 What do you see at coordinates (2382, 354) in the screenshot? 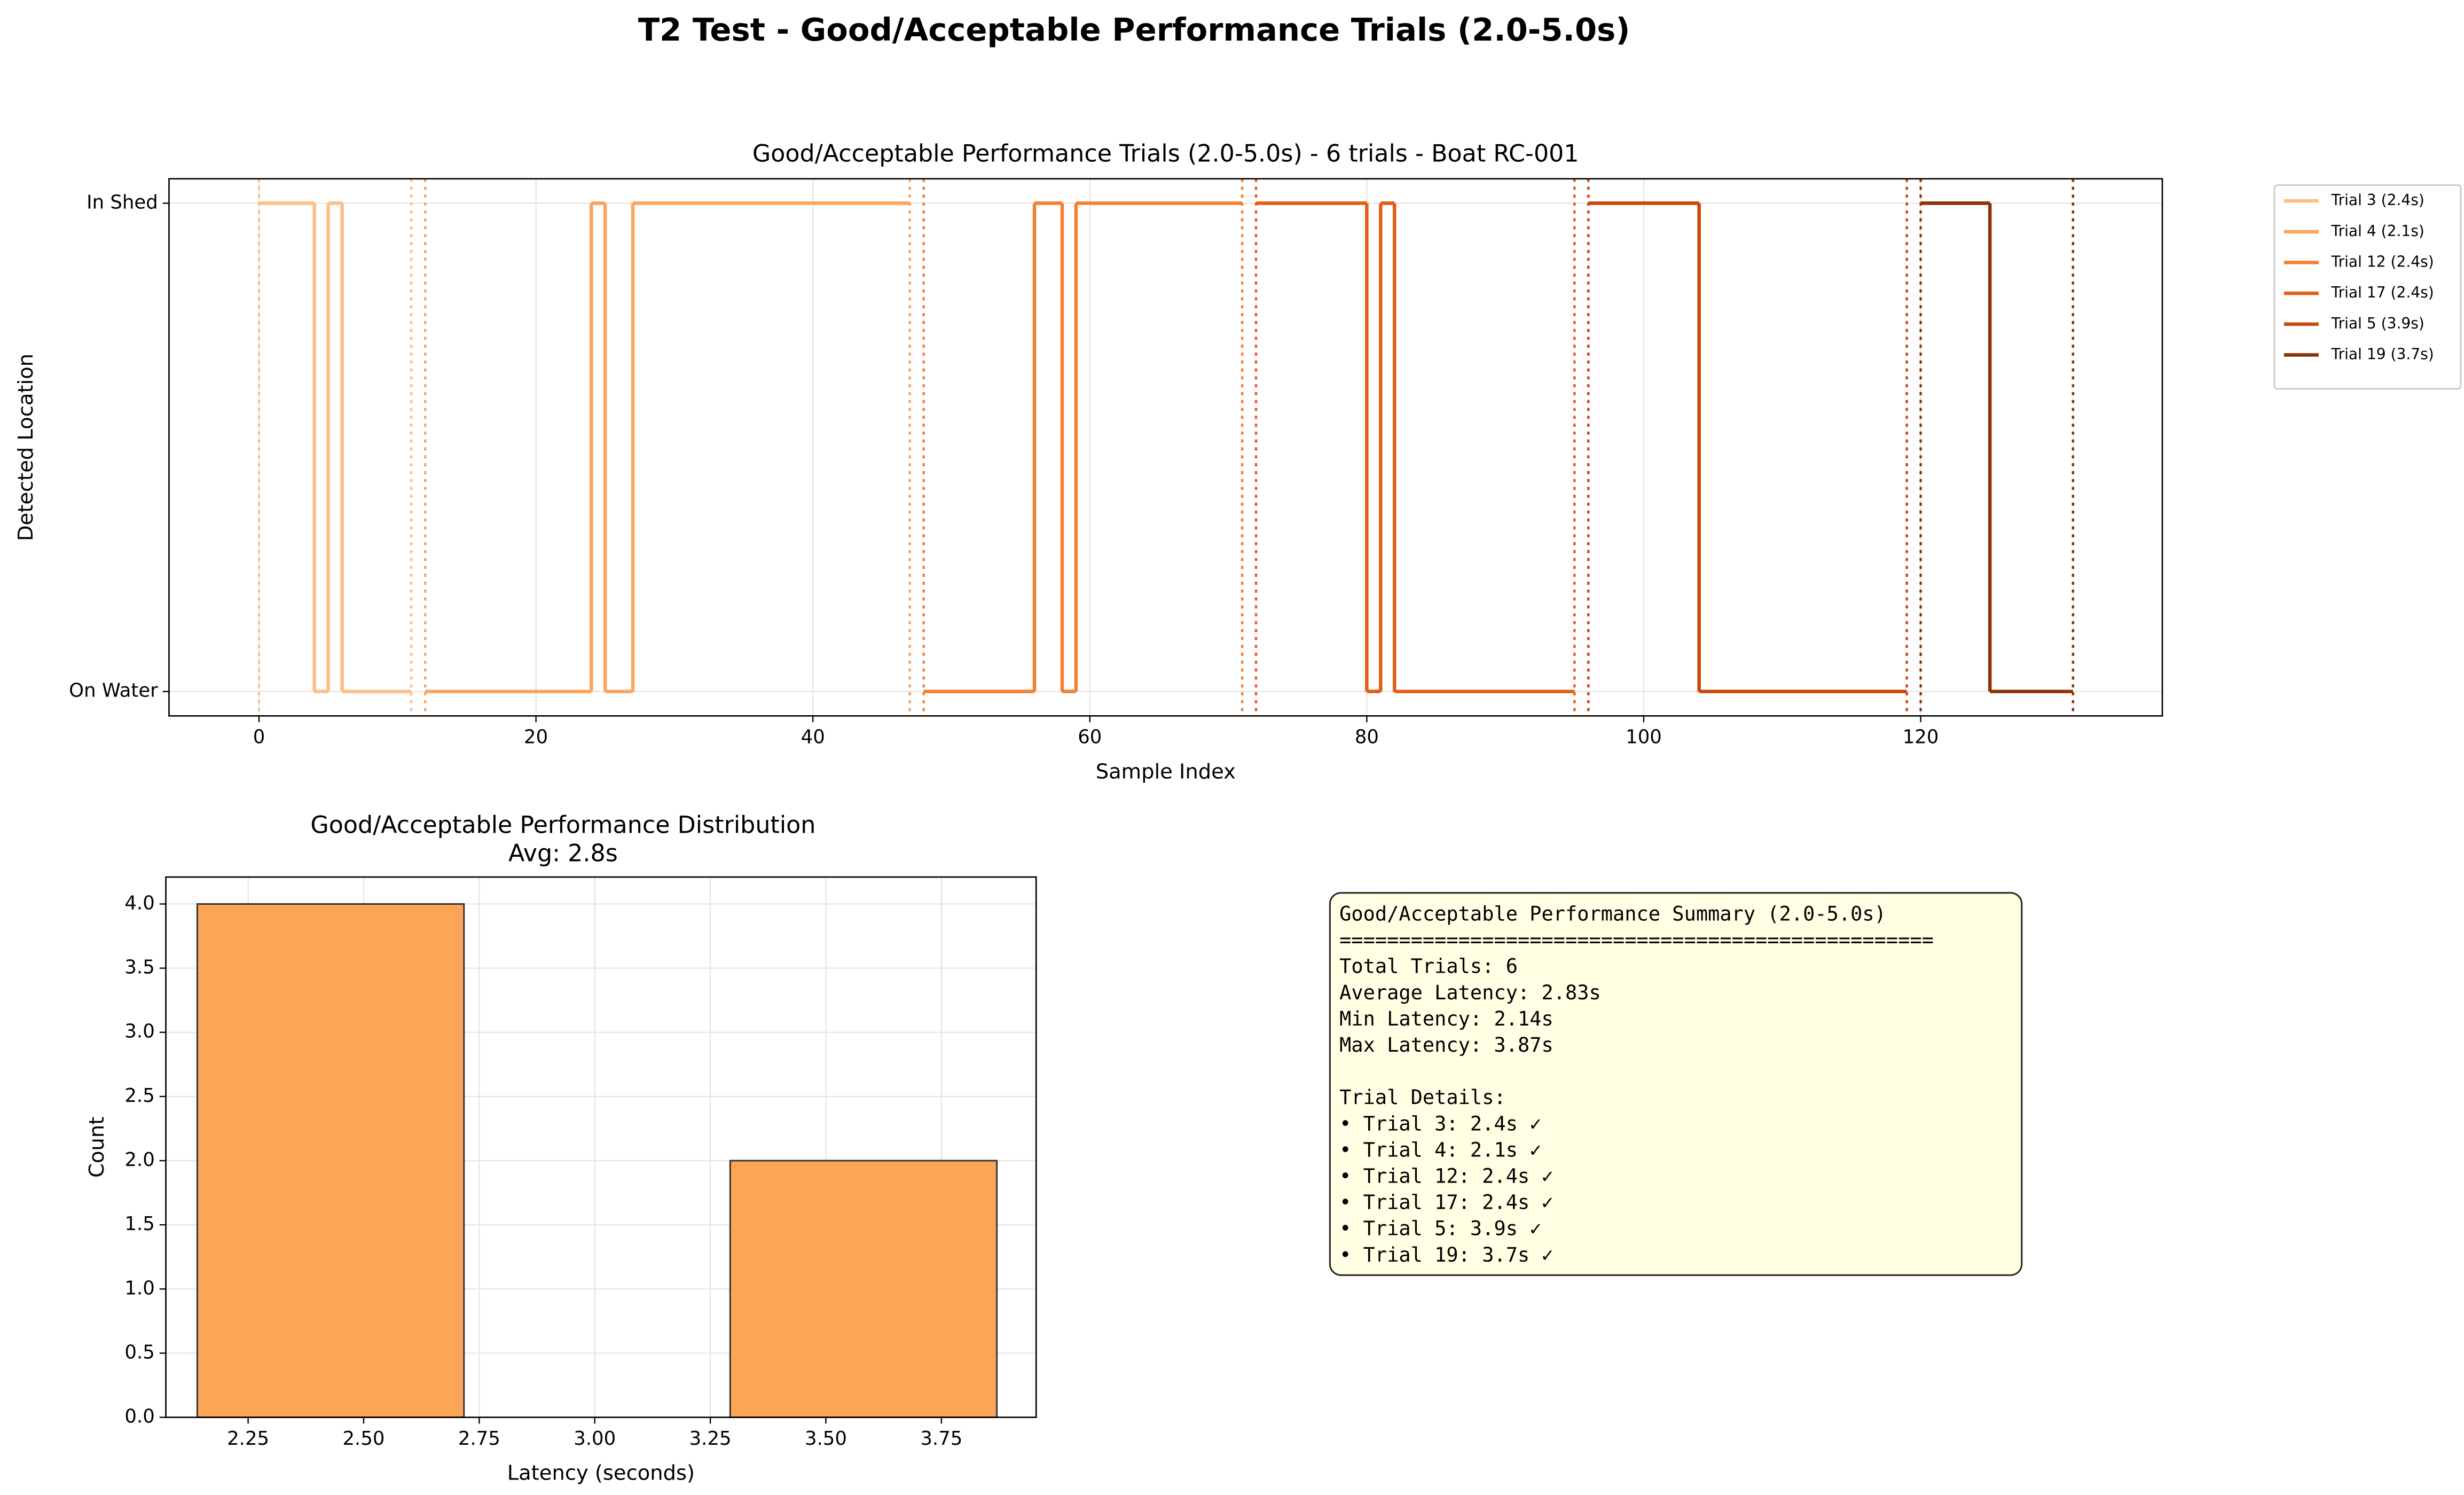
I see `legend-label: Trial 19 (3.7s)` at bounding box center [2382, 354].